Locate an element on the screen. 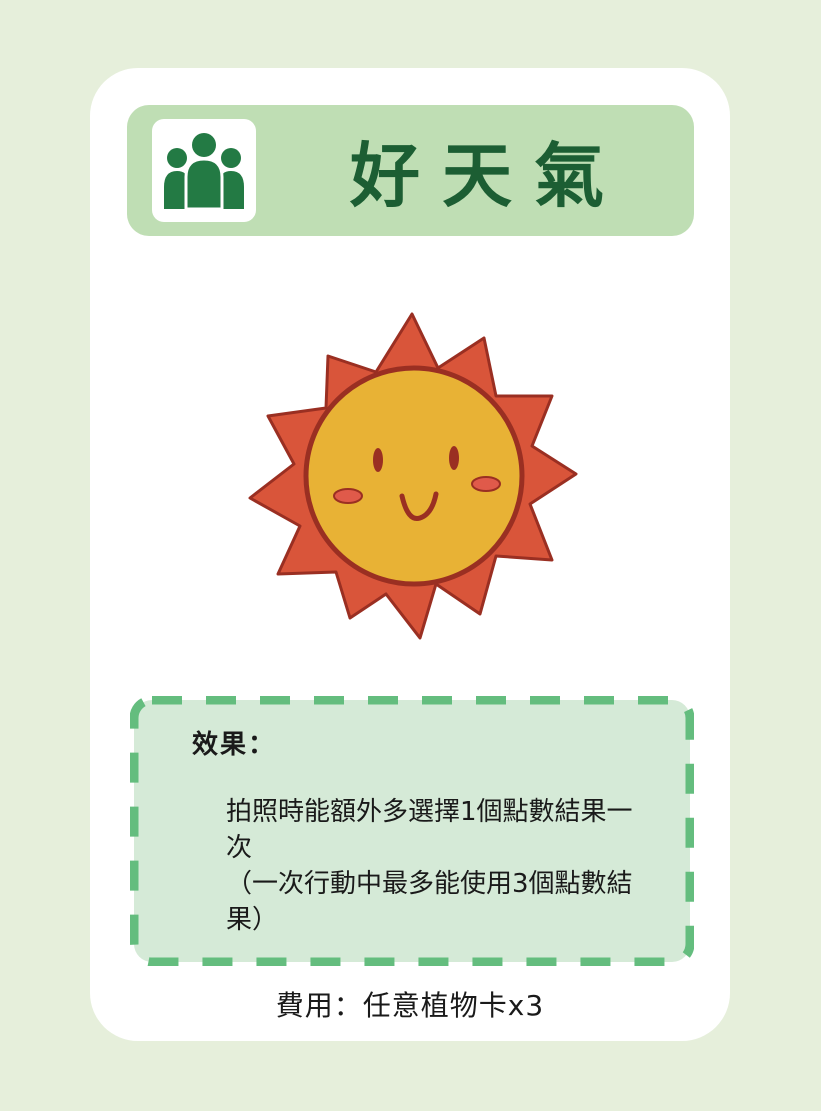 This screenshot has height=1111, width=821. smiling-sun-icon is located at coordinates (412, 470).